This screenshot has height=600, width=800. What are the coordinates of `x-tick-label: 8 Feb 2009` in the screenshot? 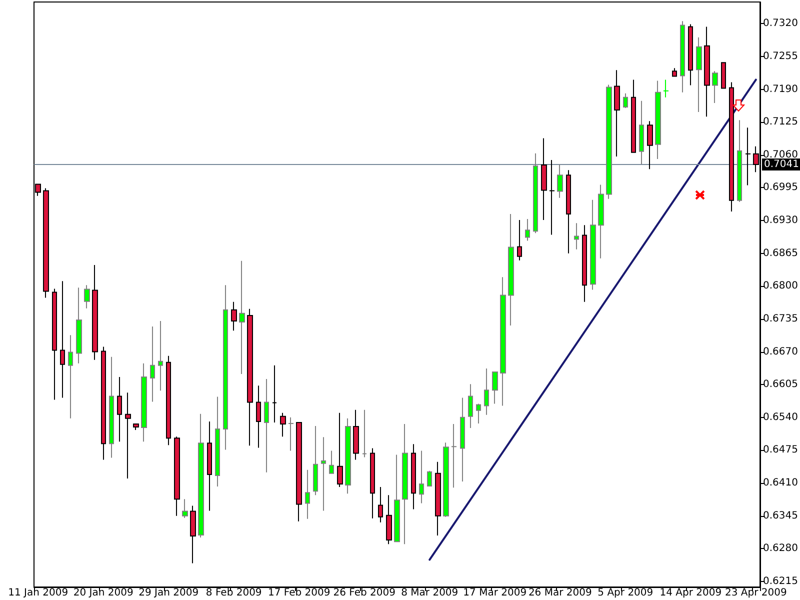 It's located at (234, 593).